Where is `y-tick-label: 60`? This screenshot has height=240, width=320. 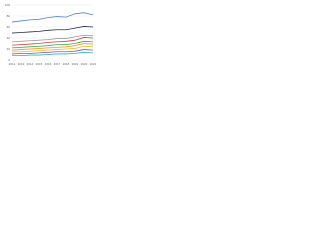
y-tick-label: 60 is located at coordinates (9, 27).